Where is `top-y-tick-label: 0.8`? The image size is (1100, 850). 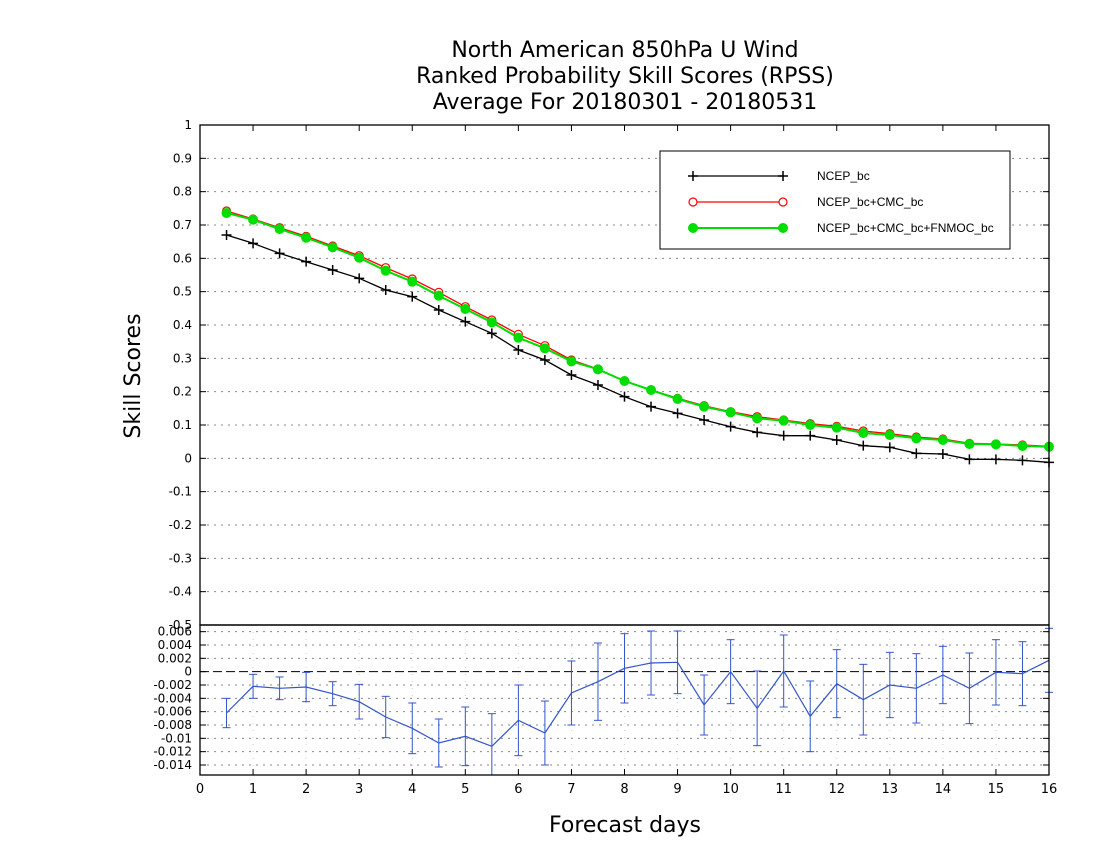 top-y-tick-label: 0.8 is located at coordinates (182, 192).